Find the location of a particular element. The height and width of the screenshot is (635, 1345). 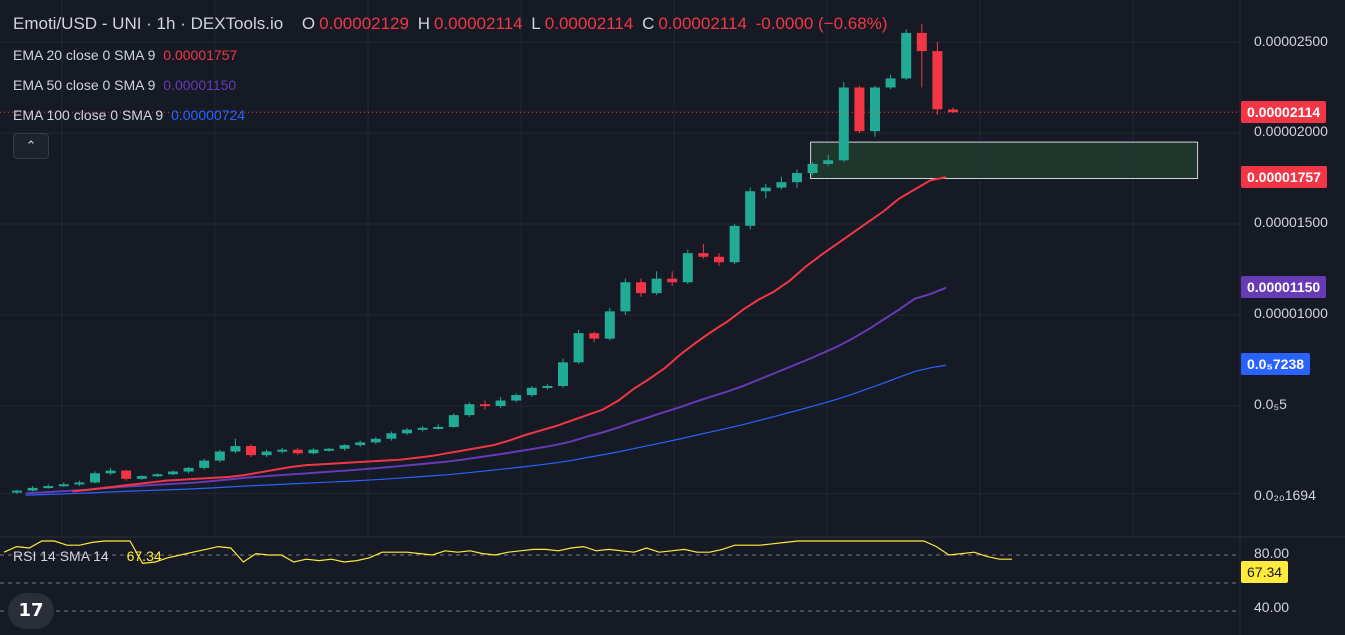

tradingview-logo: 17 is located at coordinates (31, 611).